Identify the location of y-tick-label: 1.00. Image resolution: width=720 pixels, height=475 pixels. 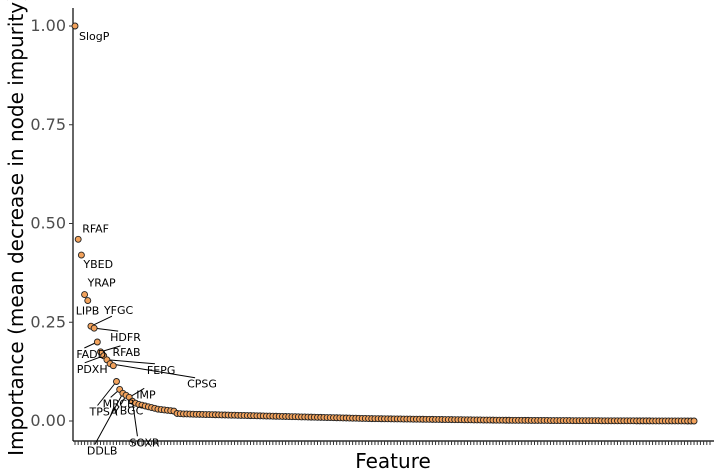
(48, 25).